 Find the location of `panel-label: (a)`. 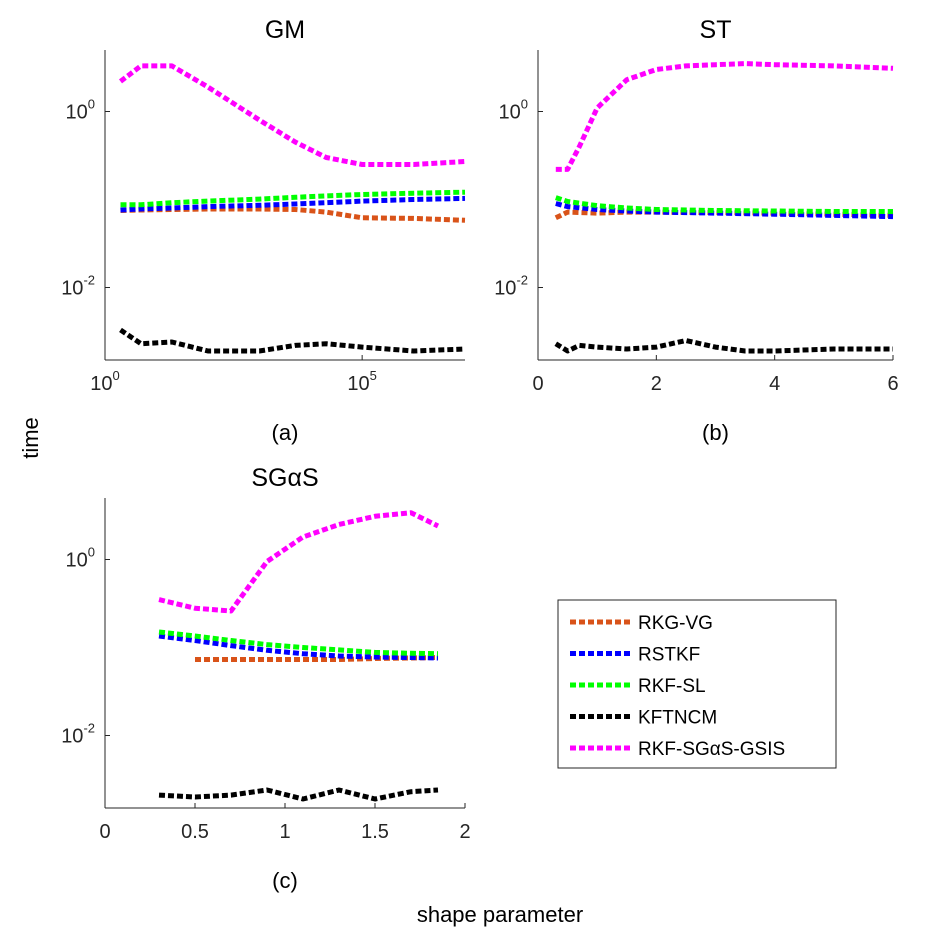

panel-label: (a) is located at coordinates (285, 432).